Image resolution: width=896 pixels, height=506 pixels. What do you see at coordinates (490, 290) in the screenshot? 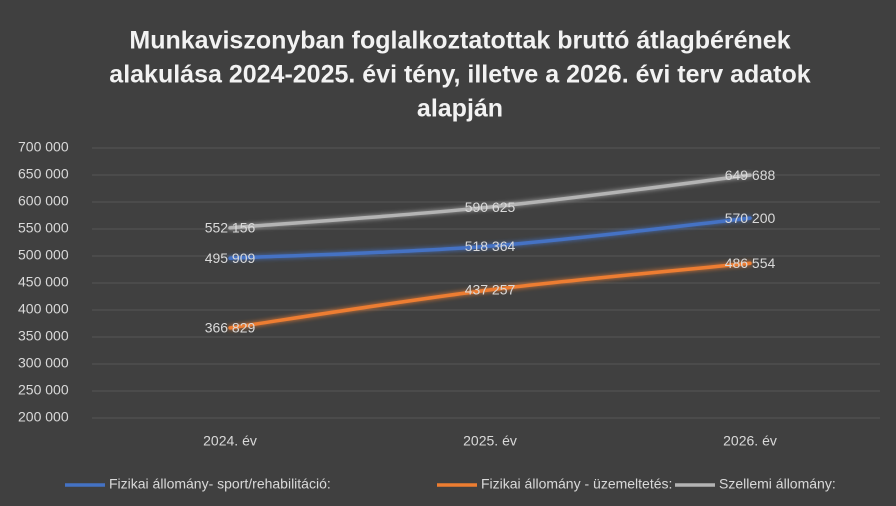
I see `data-label: 437 257` at bounding box center [490, 290].